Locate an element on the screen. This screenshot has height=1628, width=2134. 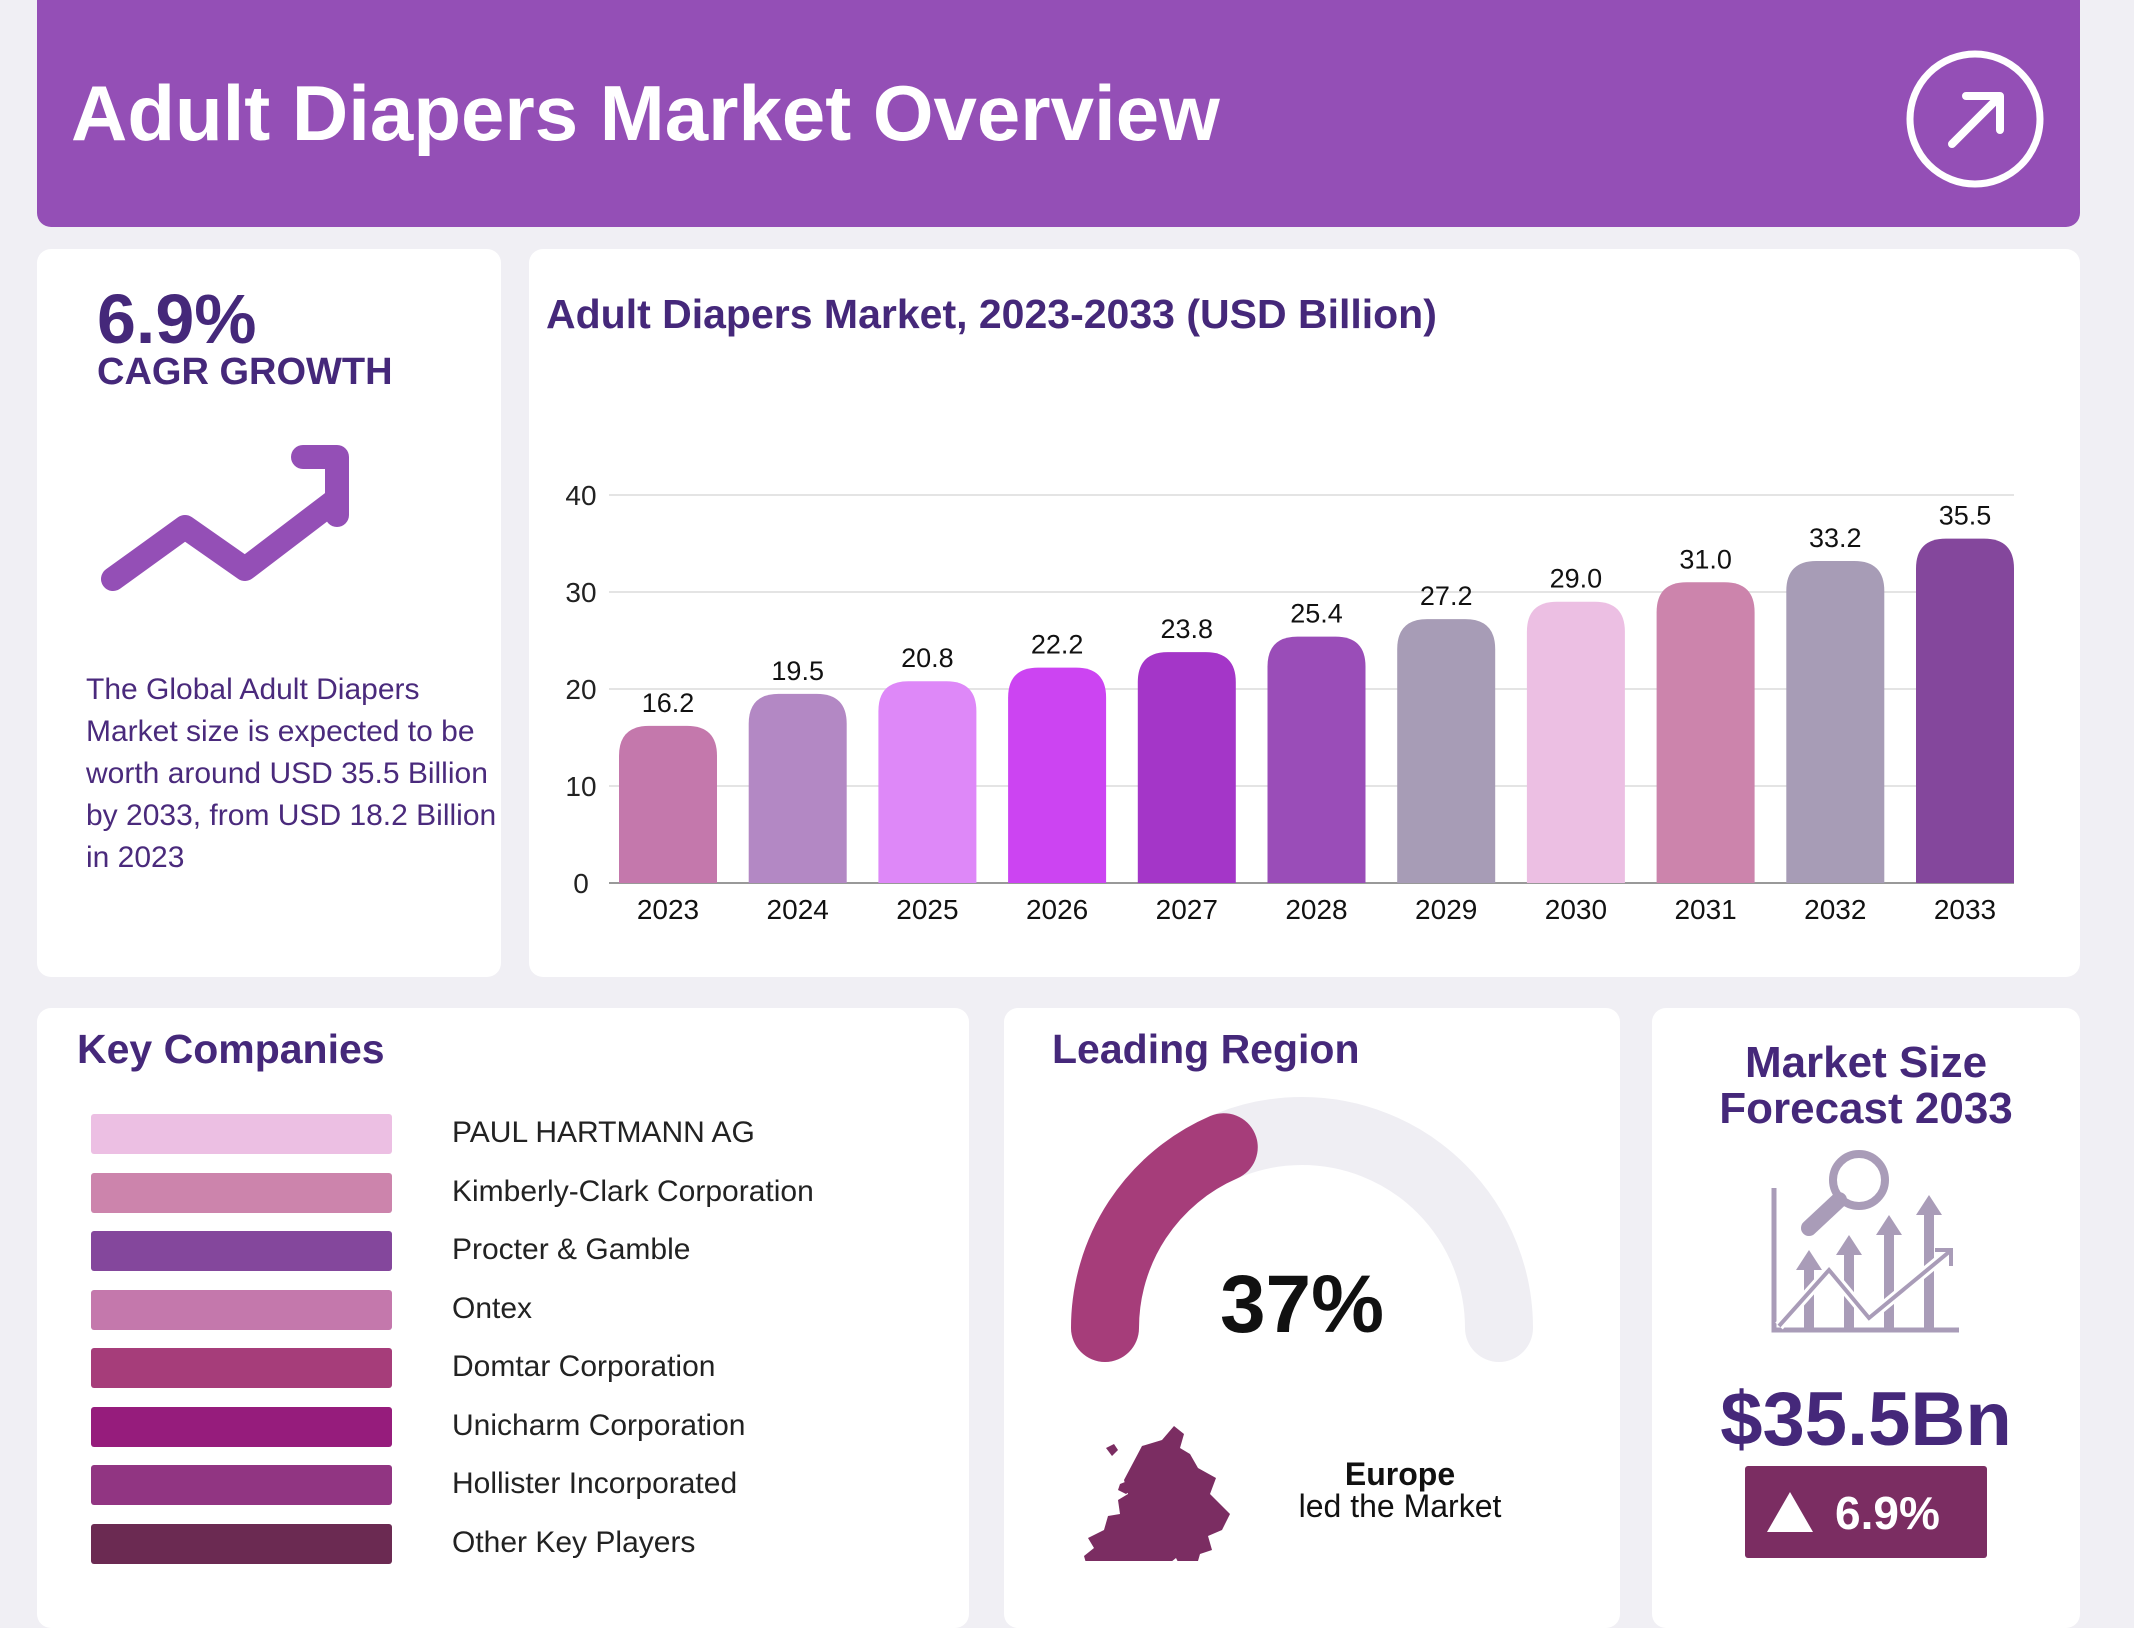
bar-2033 is located at coordinates (1965, 710).